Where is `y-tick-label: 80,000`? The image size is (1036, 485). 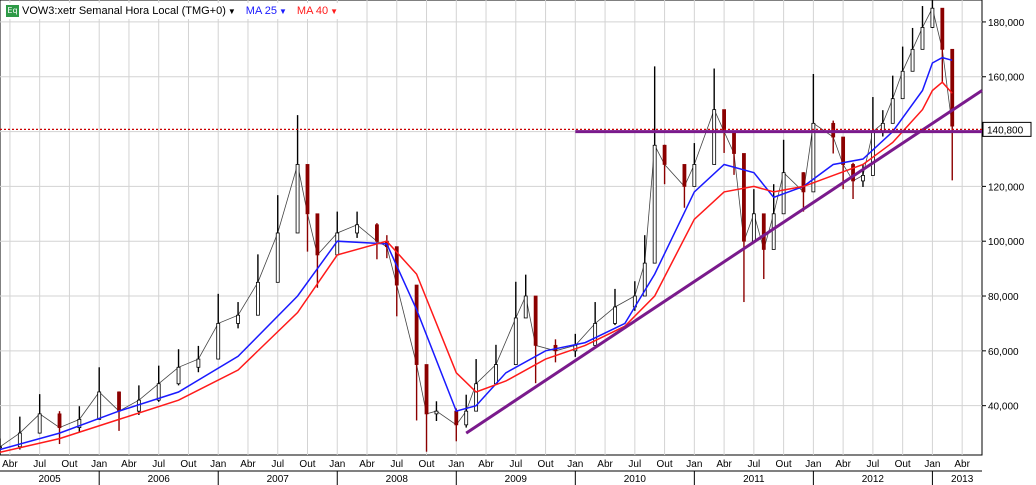
y-tick-label: 80,000 is located at coordinates (1003, 297).